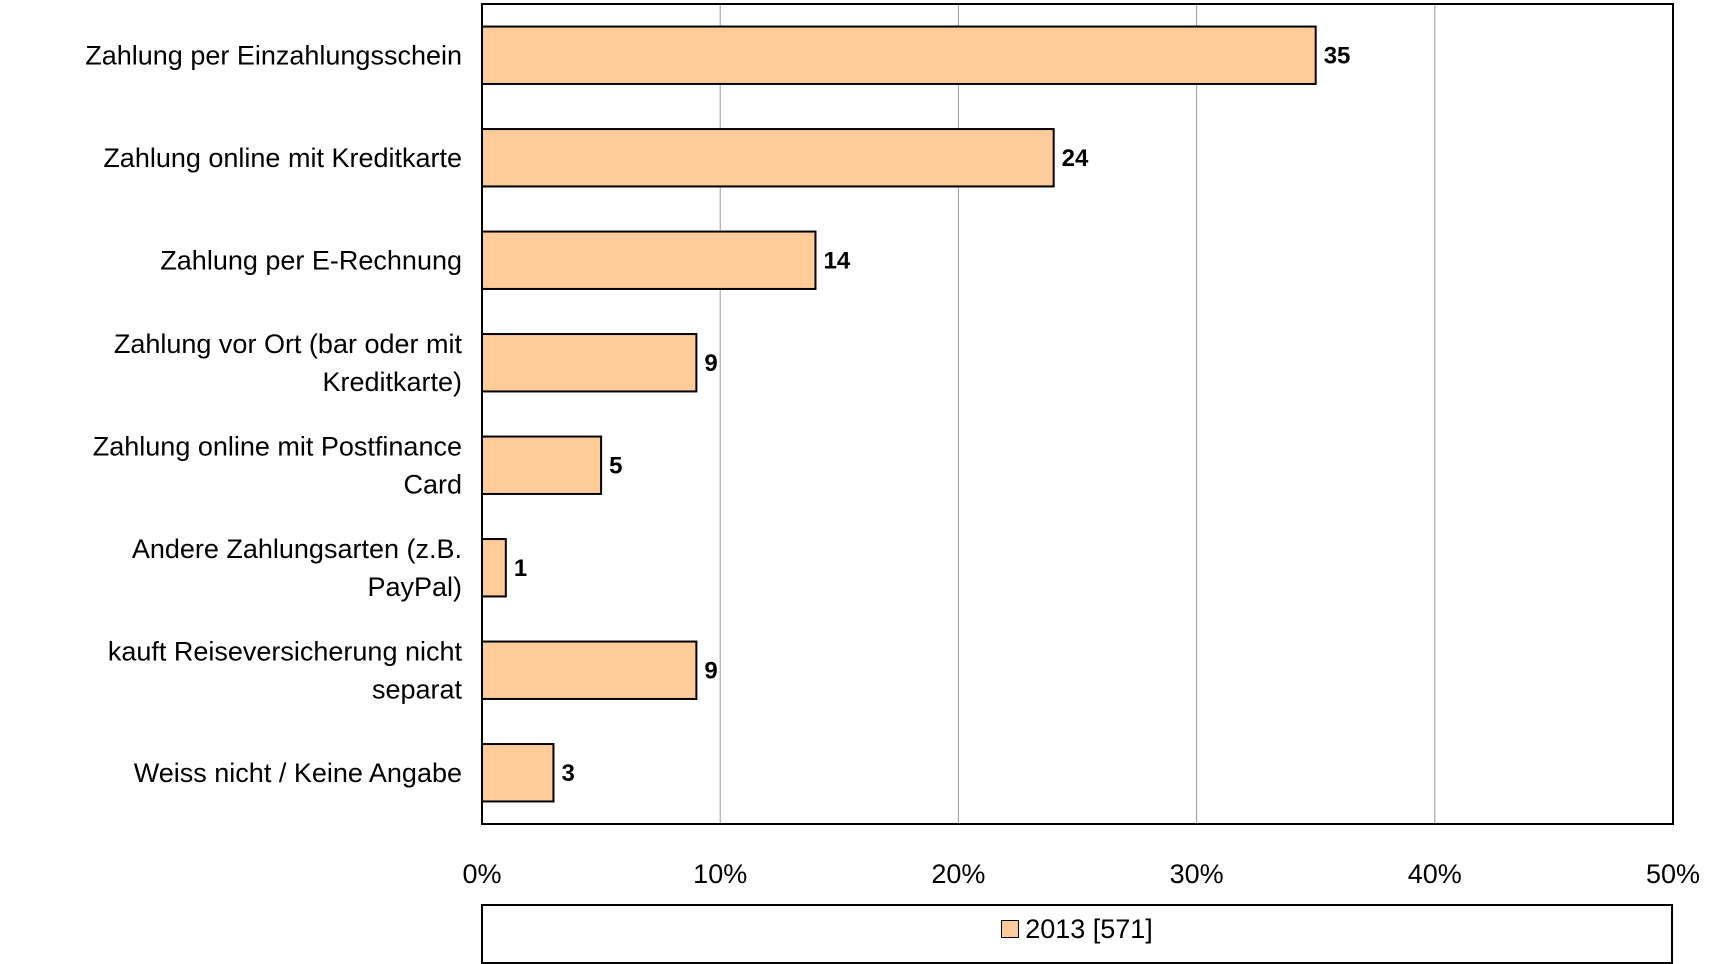  What do you see at coordinates (1197, 874) in the screenshot?
I see `x-tick-label: 30%` at bounding box center [1197, 874].